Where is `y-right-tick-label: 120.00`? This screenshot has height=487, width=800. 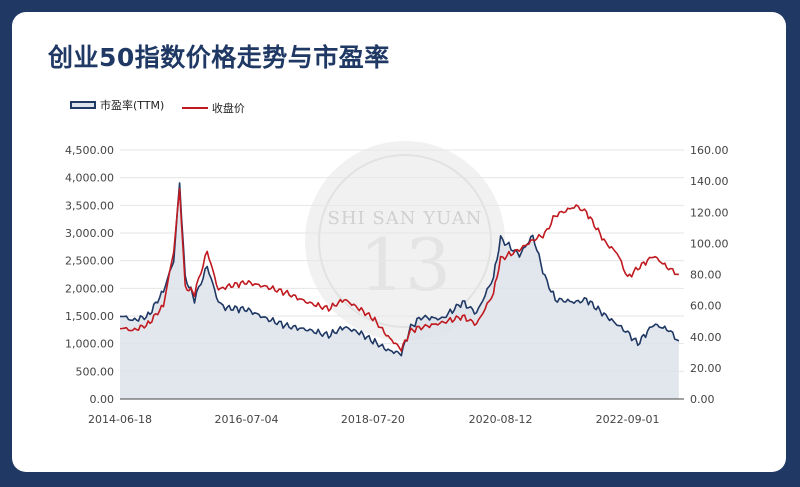
y-right-tick-label: 120.00 is located at coordinates (709, 212).